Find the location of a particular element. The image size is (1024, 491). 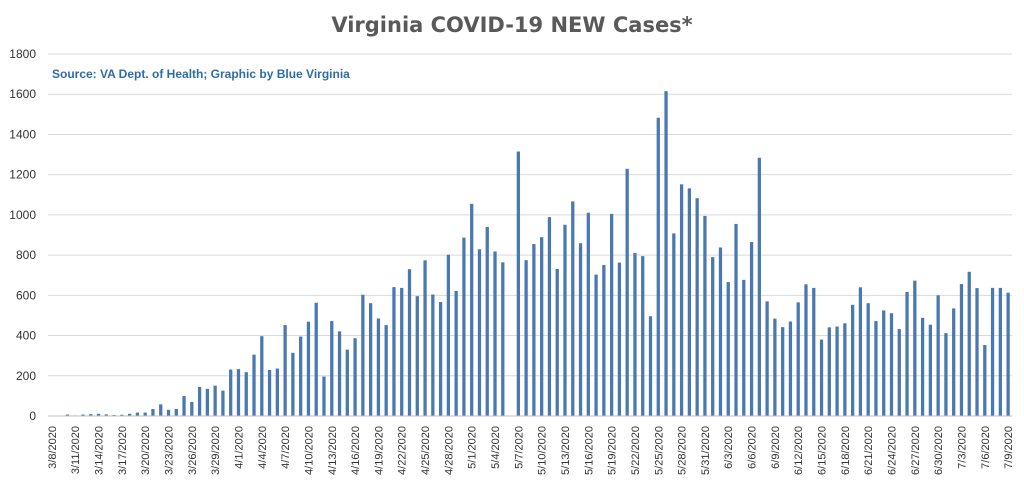

x-tick-label: 6/21/2020 is located at coordinates (869, 450).